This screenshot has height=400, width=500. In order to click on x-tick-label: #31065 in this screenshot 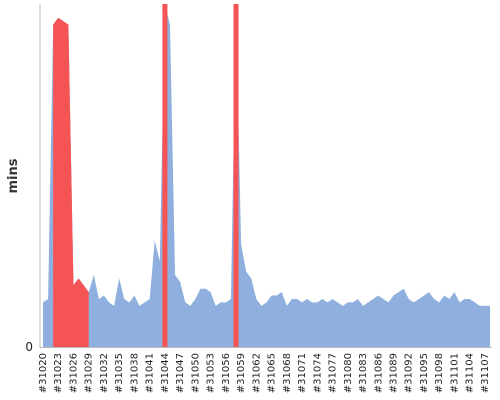, I will do `click(272, 373)`.